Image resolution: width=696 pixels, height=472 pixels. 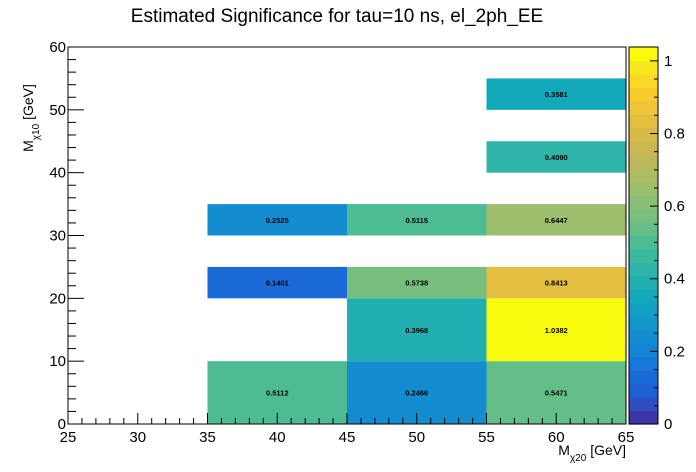 What do you see at coordinates (556, 393) in the screenshot?
I see `cell-value-label: 0.5471` at bounding box center [556, 393].